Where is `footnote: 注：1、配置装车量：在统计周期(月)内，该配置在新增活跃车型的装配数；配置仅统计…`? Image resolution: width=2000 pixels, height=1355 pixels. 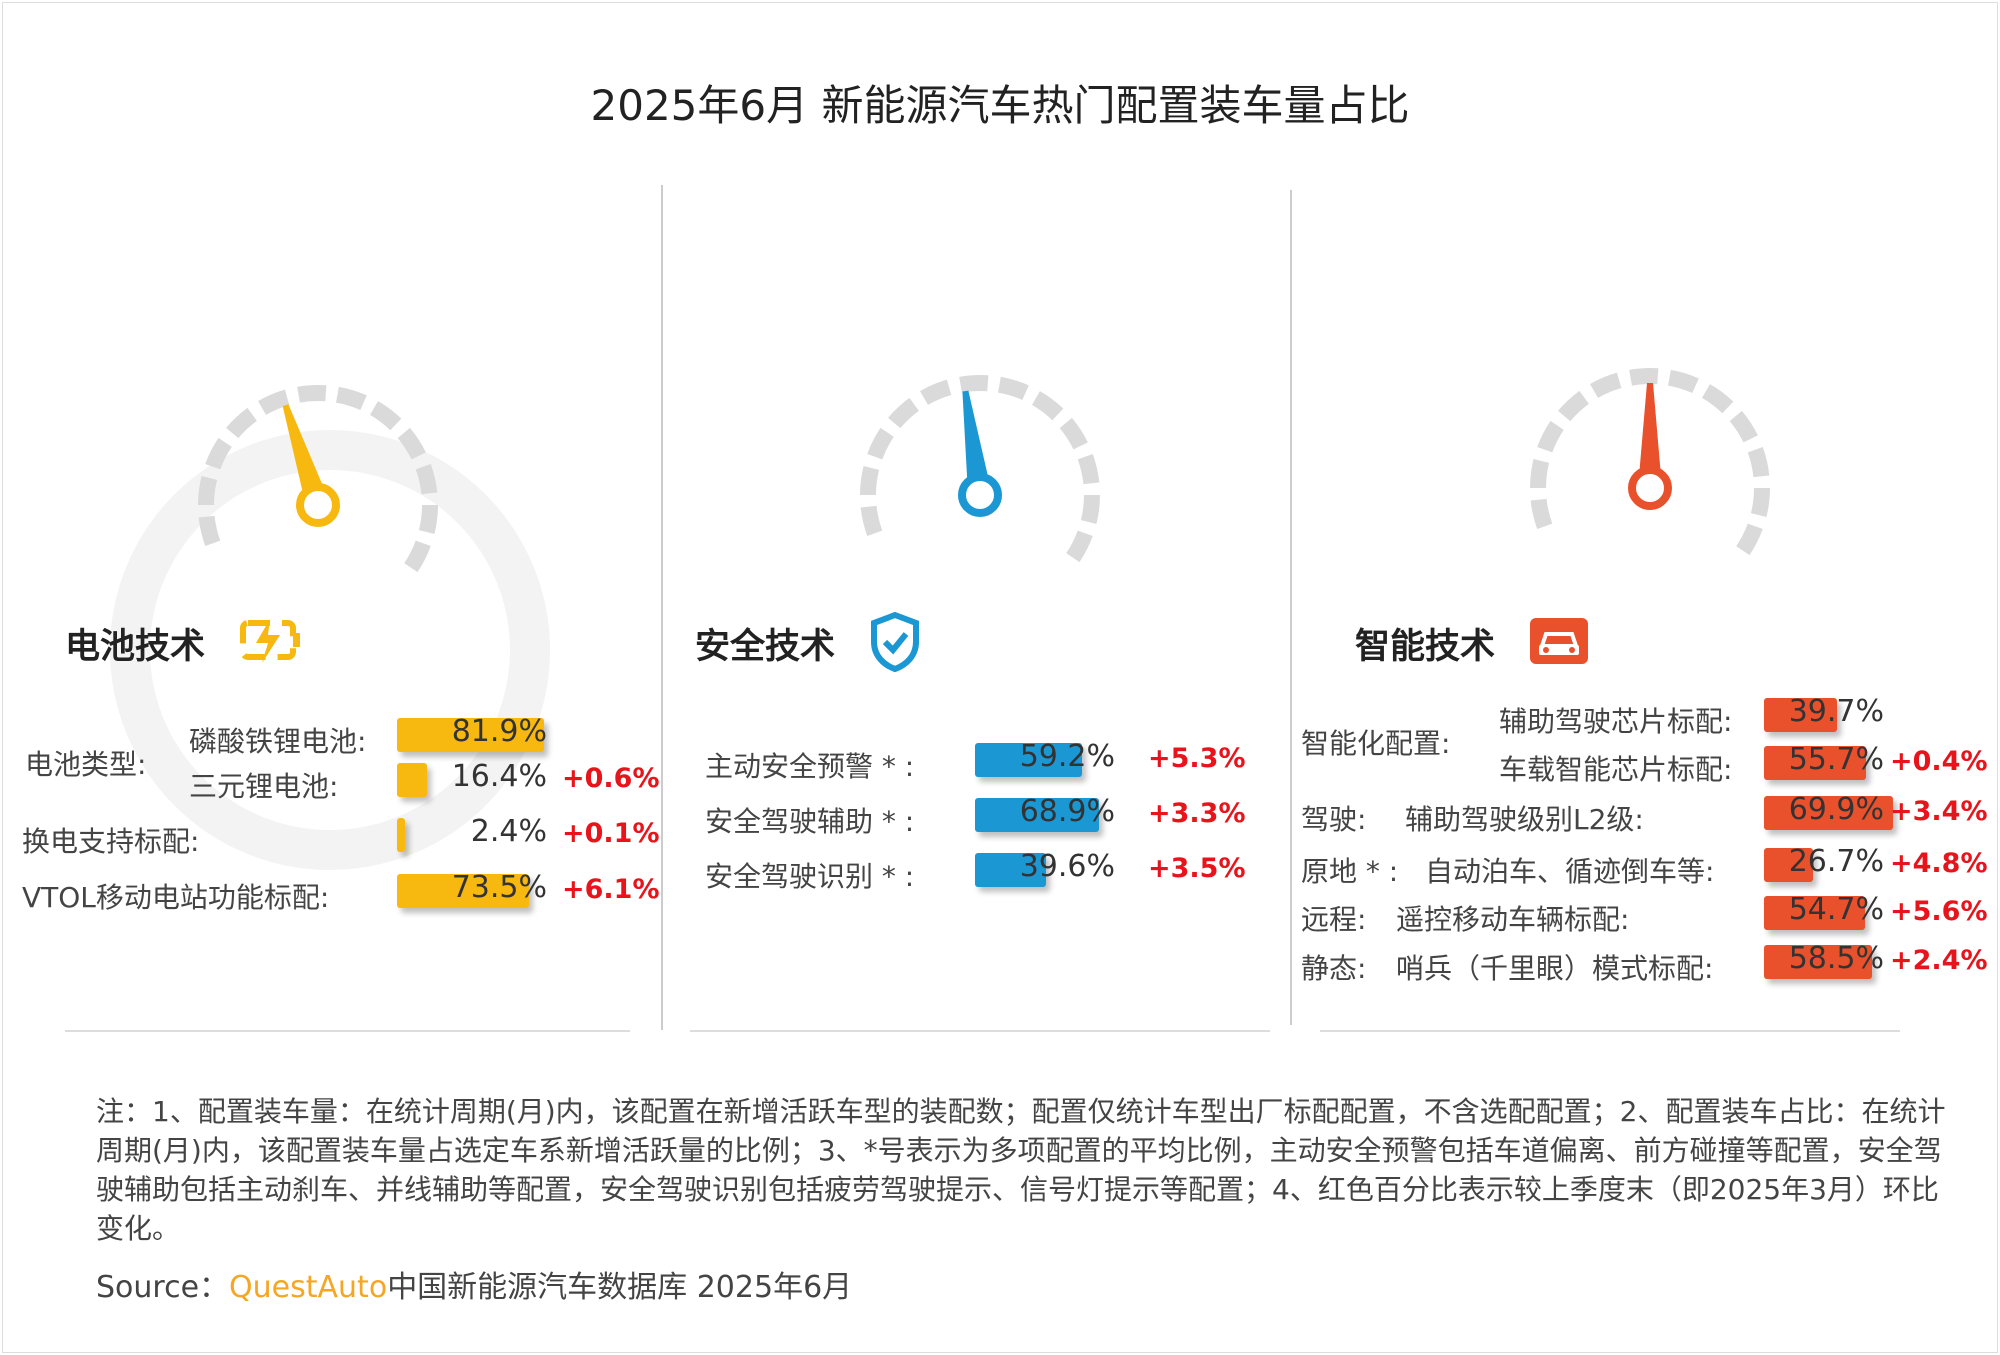 footnote: 注：1、配置装车量：在统计周期(月)内，该配置在新增活跃车型的装配数；配置仅统计… is located at coordinates (1021, 1170).